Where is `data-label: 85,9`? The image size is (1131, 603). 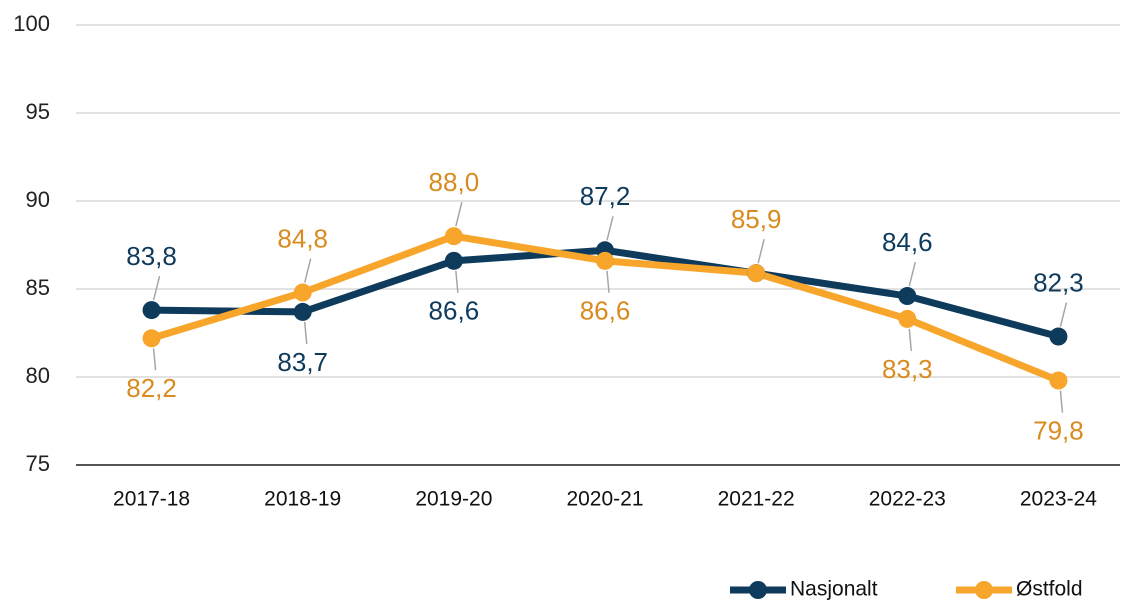 data-label: 85,9 is located at coordinates (756, 219).